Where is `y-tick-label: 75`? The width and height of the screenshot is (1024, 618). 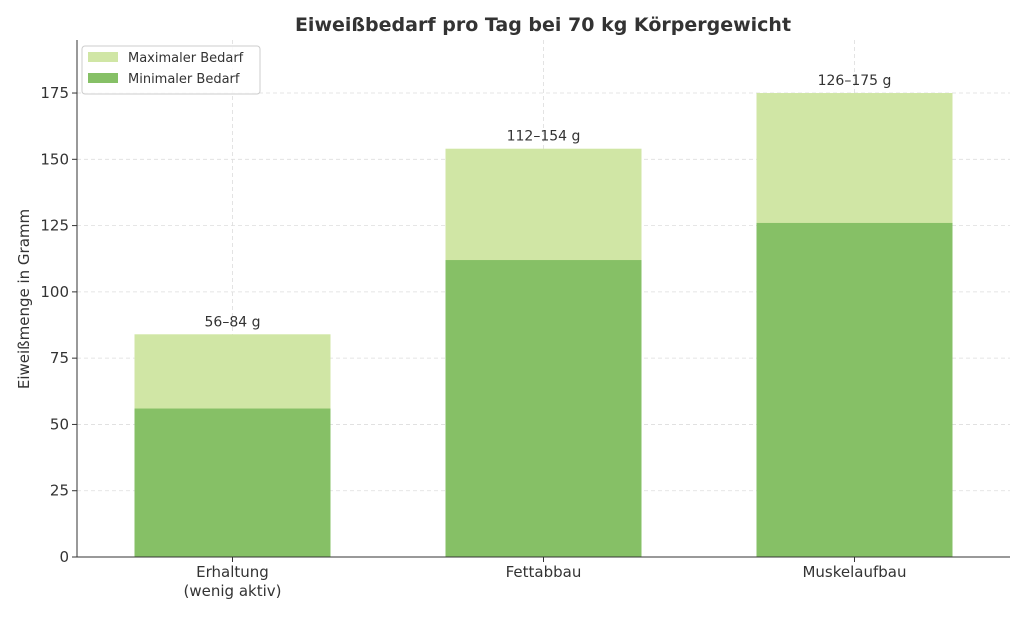
y-tick-label: 75 is located at coordinates (59, 358).